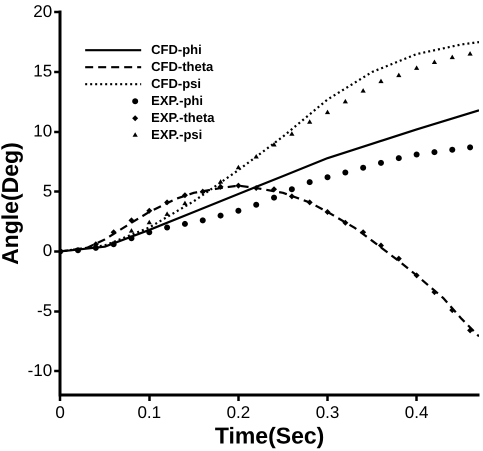 The image size is (483, 451). I want to click on x-axis-title: Time(Sec), so click(269, 435).